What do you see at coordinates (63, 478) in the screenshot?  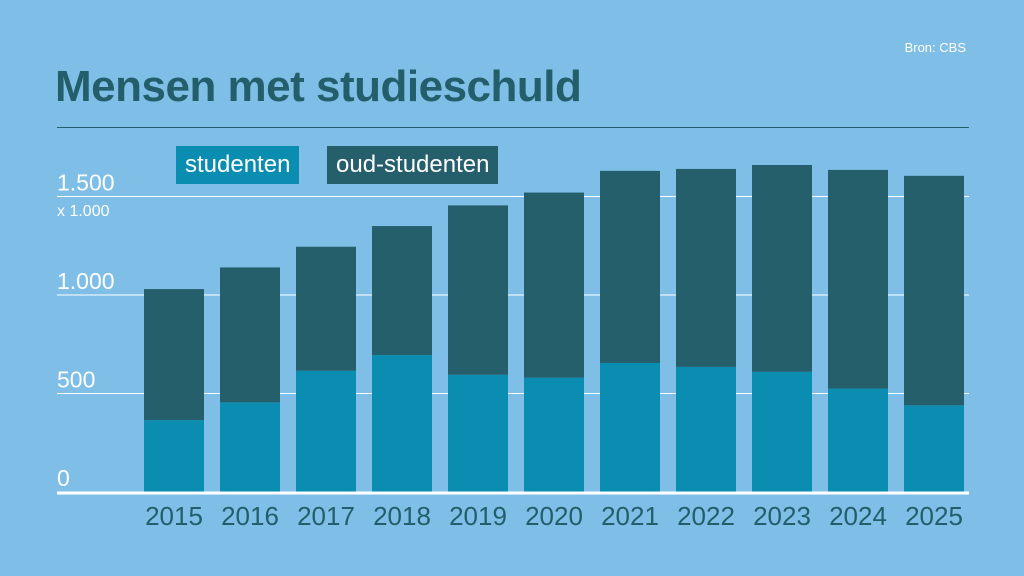 I see `y-tick-label: 0` at bounding box center [63, 478].